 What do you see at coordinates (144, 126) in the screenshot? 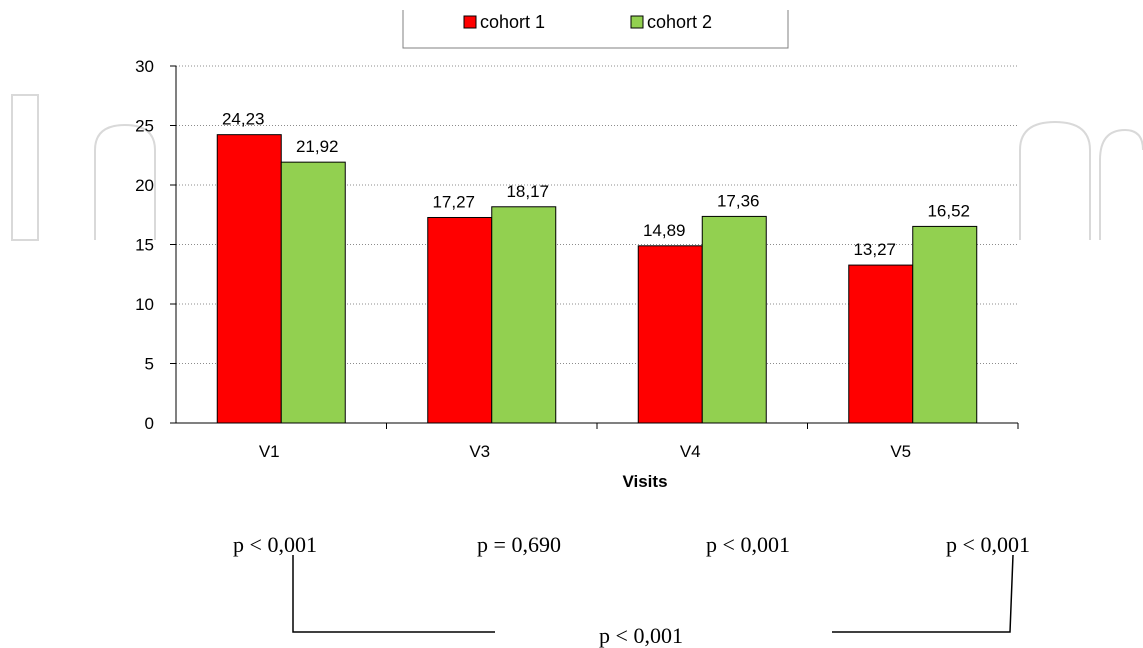
I see `y-tick-label-25: 25` at bounding box center [144, 126].